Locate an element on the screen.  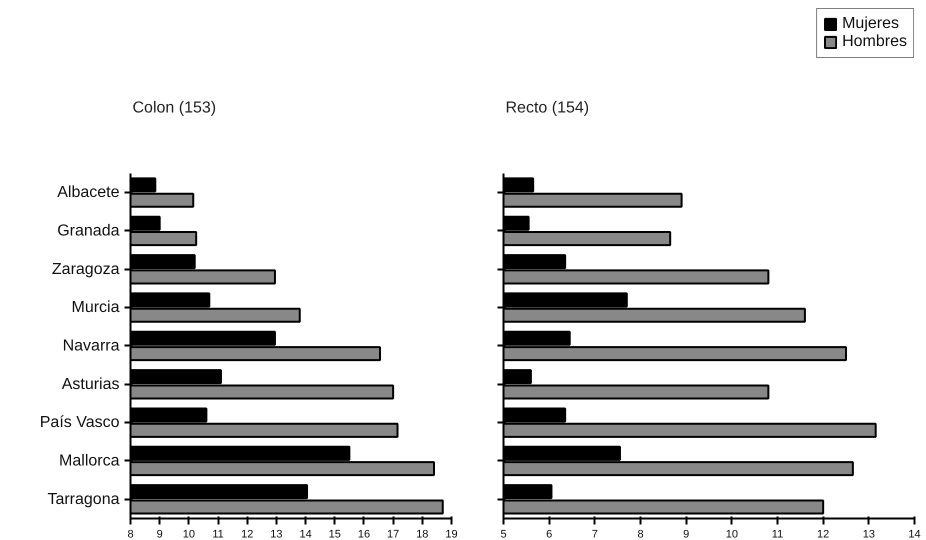
y-tick-label: Albacete is located at coordinates (88, 193).